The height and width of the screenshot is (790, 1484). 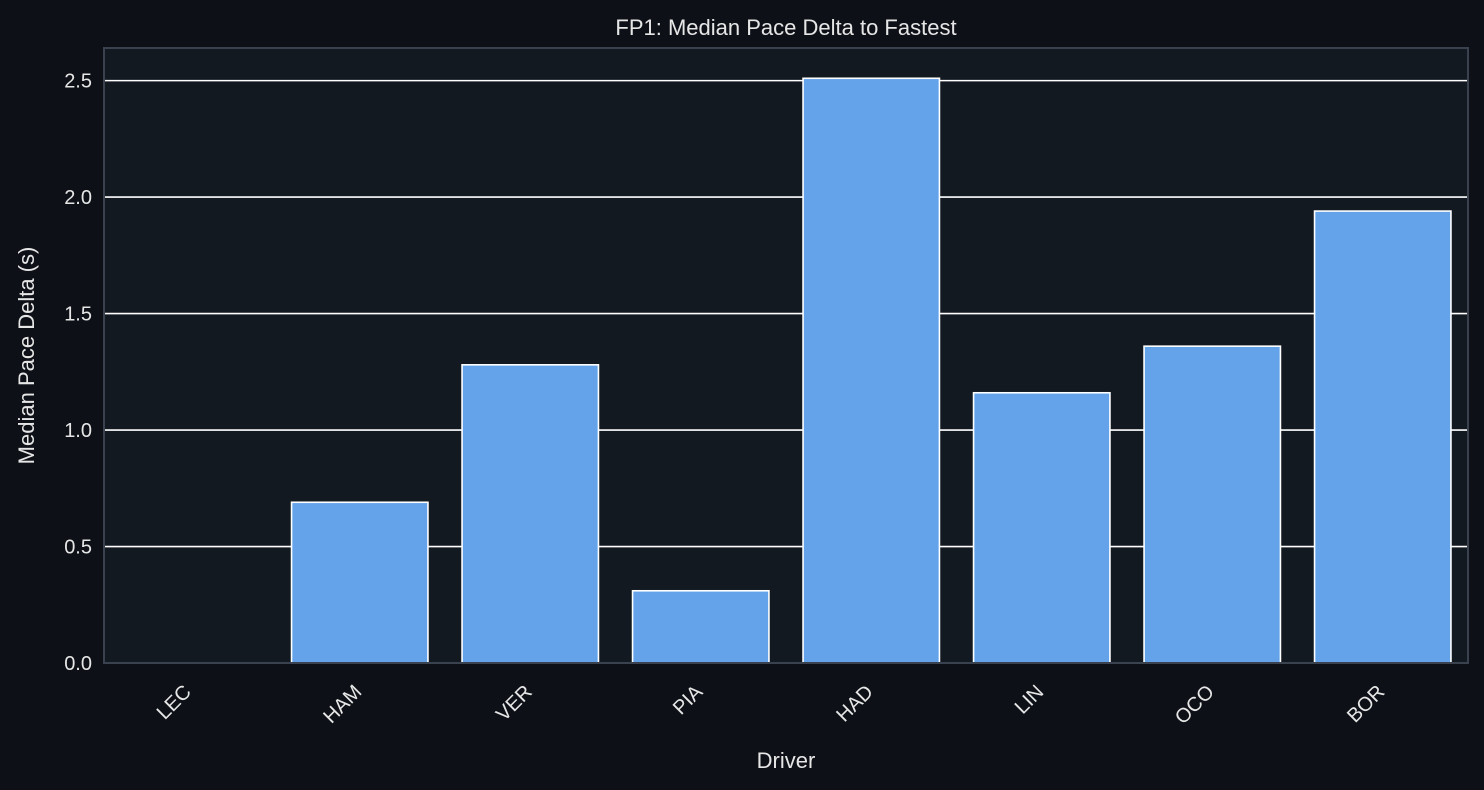 What do you see at coordinates (342, 704) in the screenshot?
I see `x-tick-label: HAM` at bounding box center [342, 704].